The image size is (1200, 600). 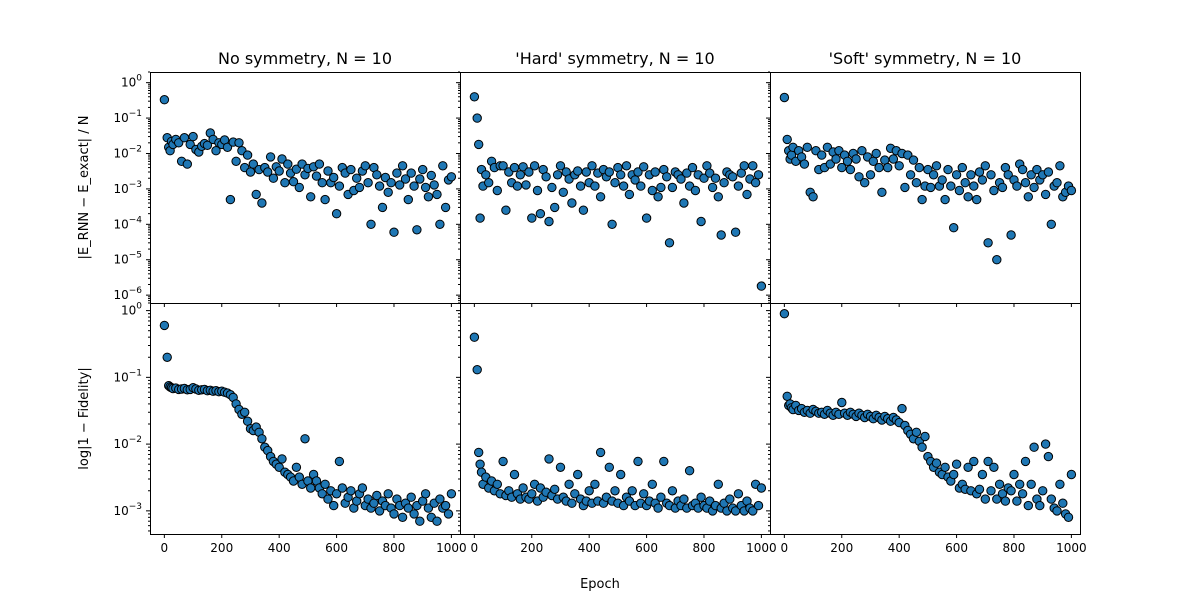 What do you see at coordinates (1071, 548) in the screenshot?
I see `x-tick-label: 1000` at bounding box center [1071, 548].